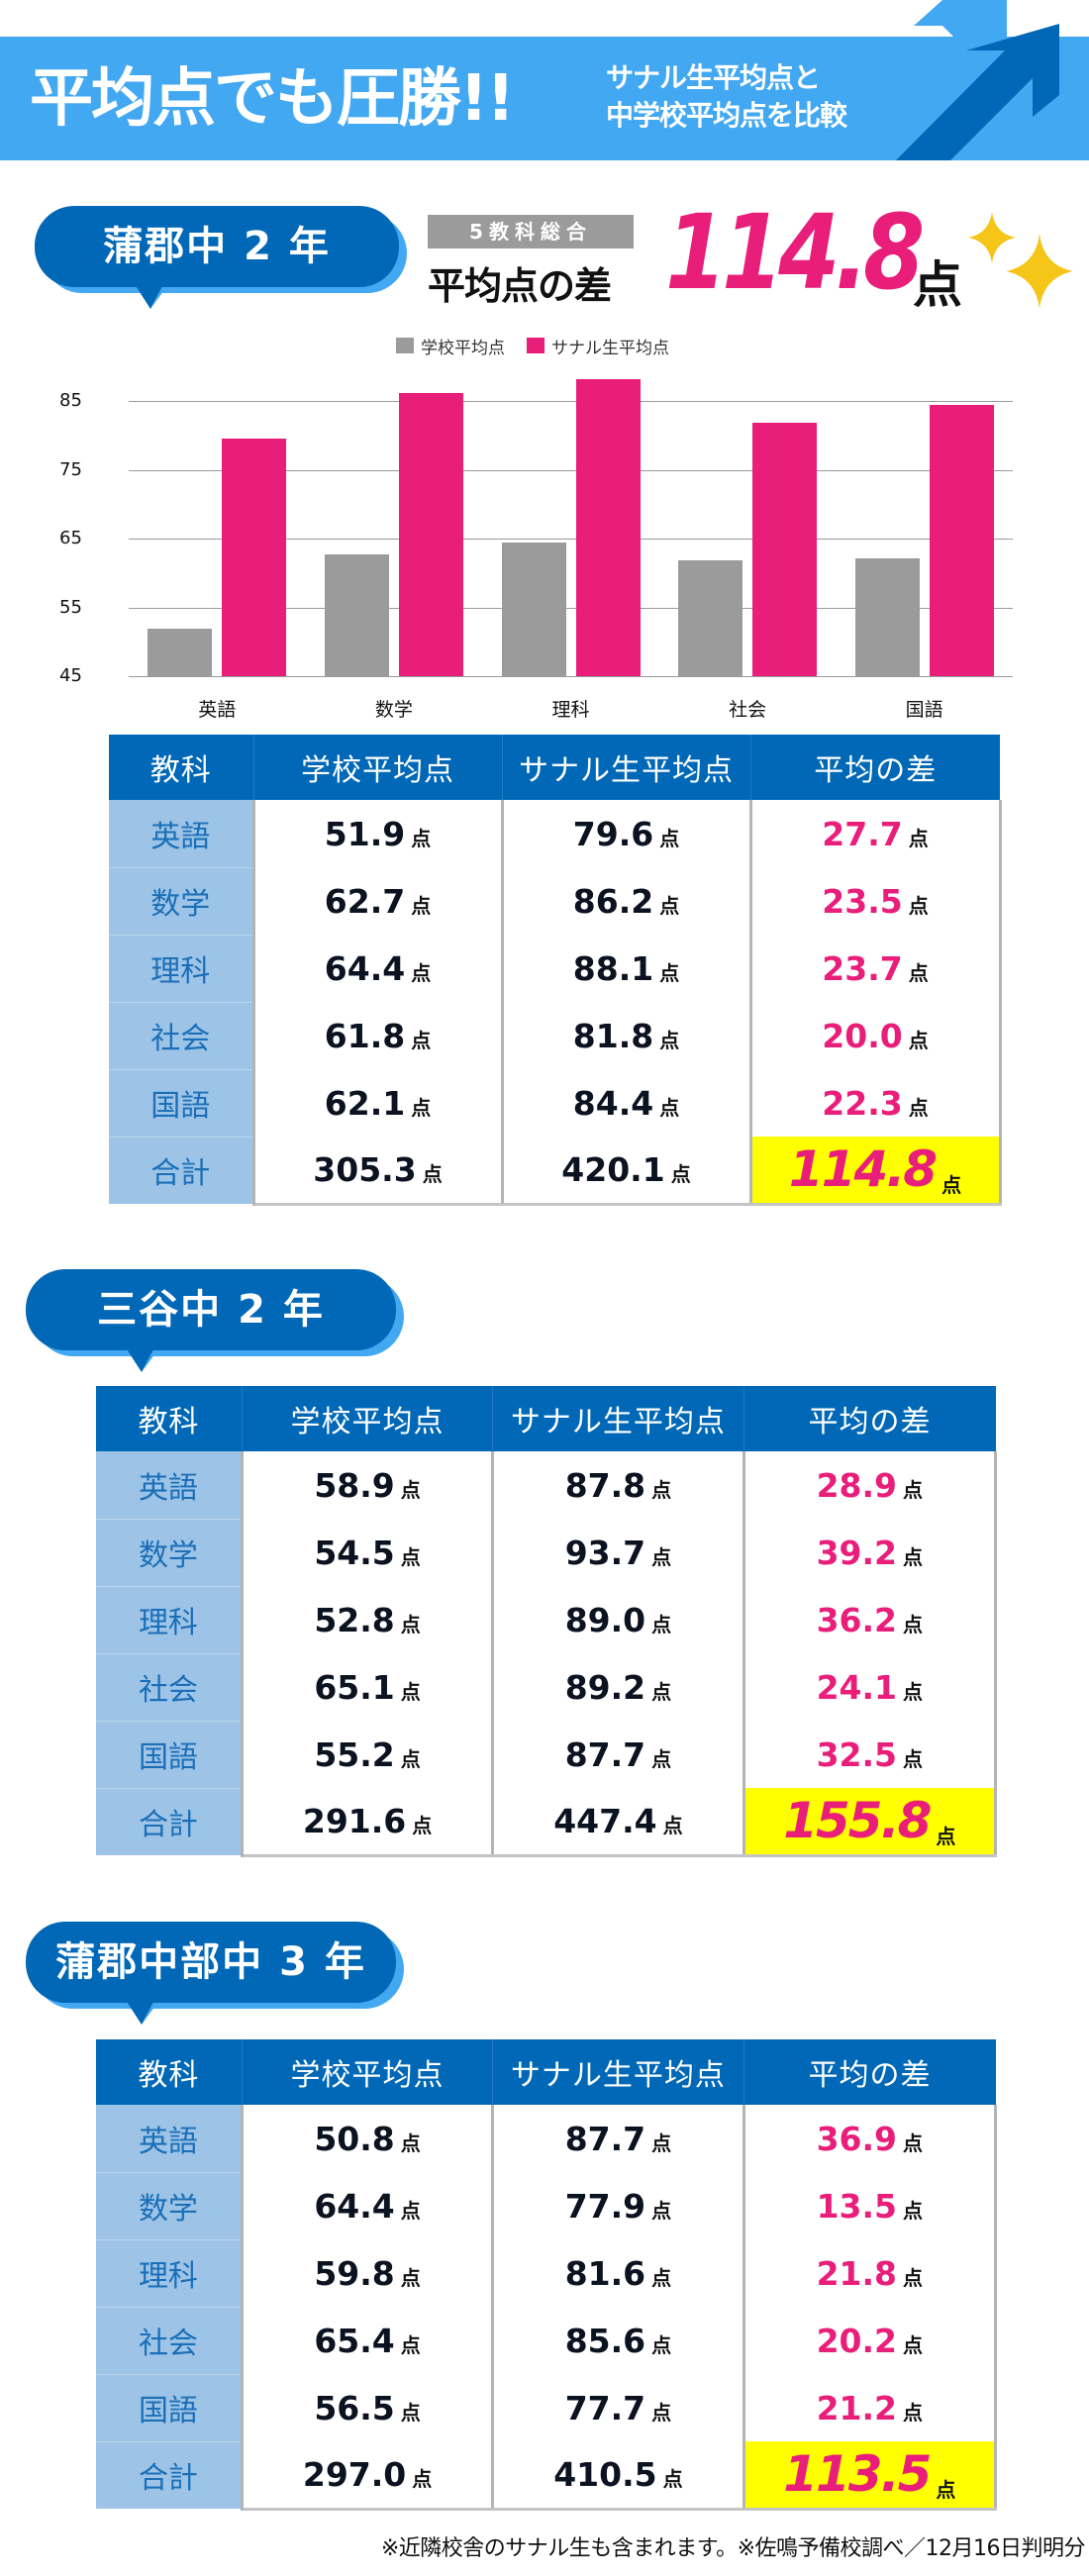 The width and height of the screenshot is (1089, 2576). I want to click on total-difference-cell: 113.5 点, so click(870, 2476).